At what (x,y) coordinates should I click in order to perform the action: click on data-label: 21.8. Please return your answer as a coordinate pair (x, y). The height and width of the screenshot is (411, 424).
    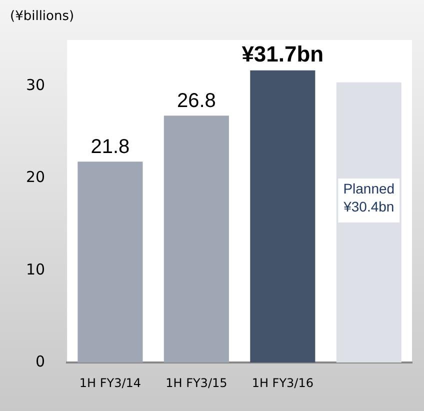
    Looking at the image, I should click on (110, 147).